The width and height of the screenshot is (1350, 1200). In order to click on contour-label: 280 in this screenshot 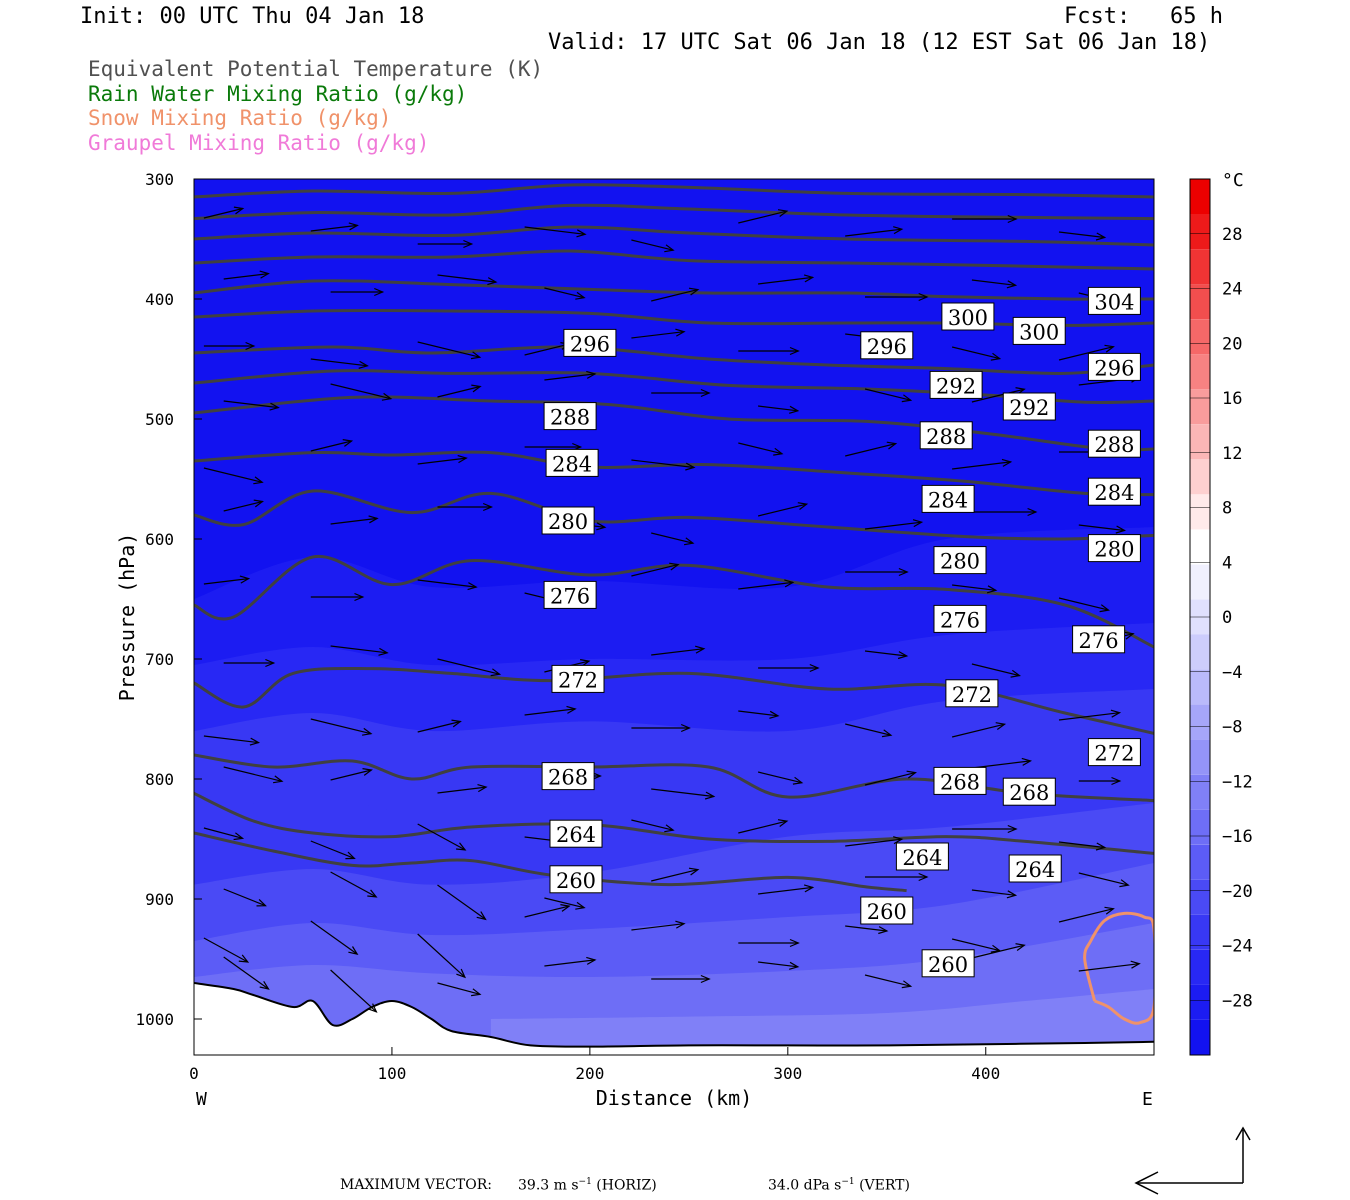, I will do `click(960, 562)`.